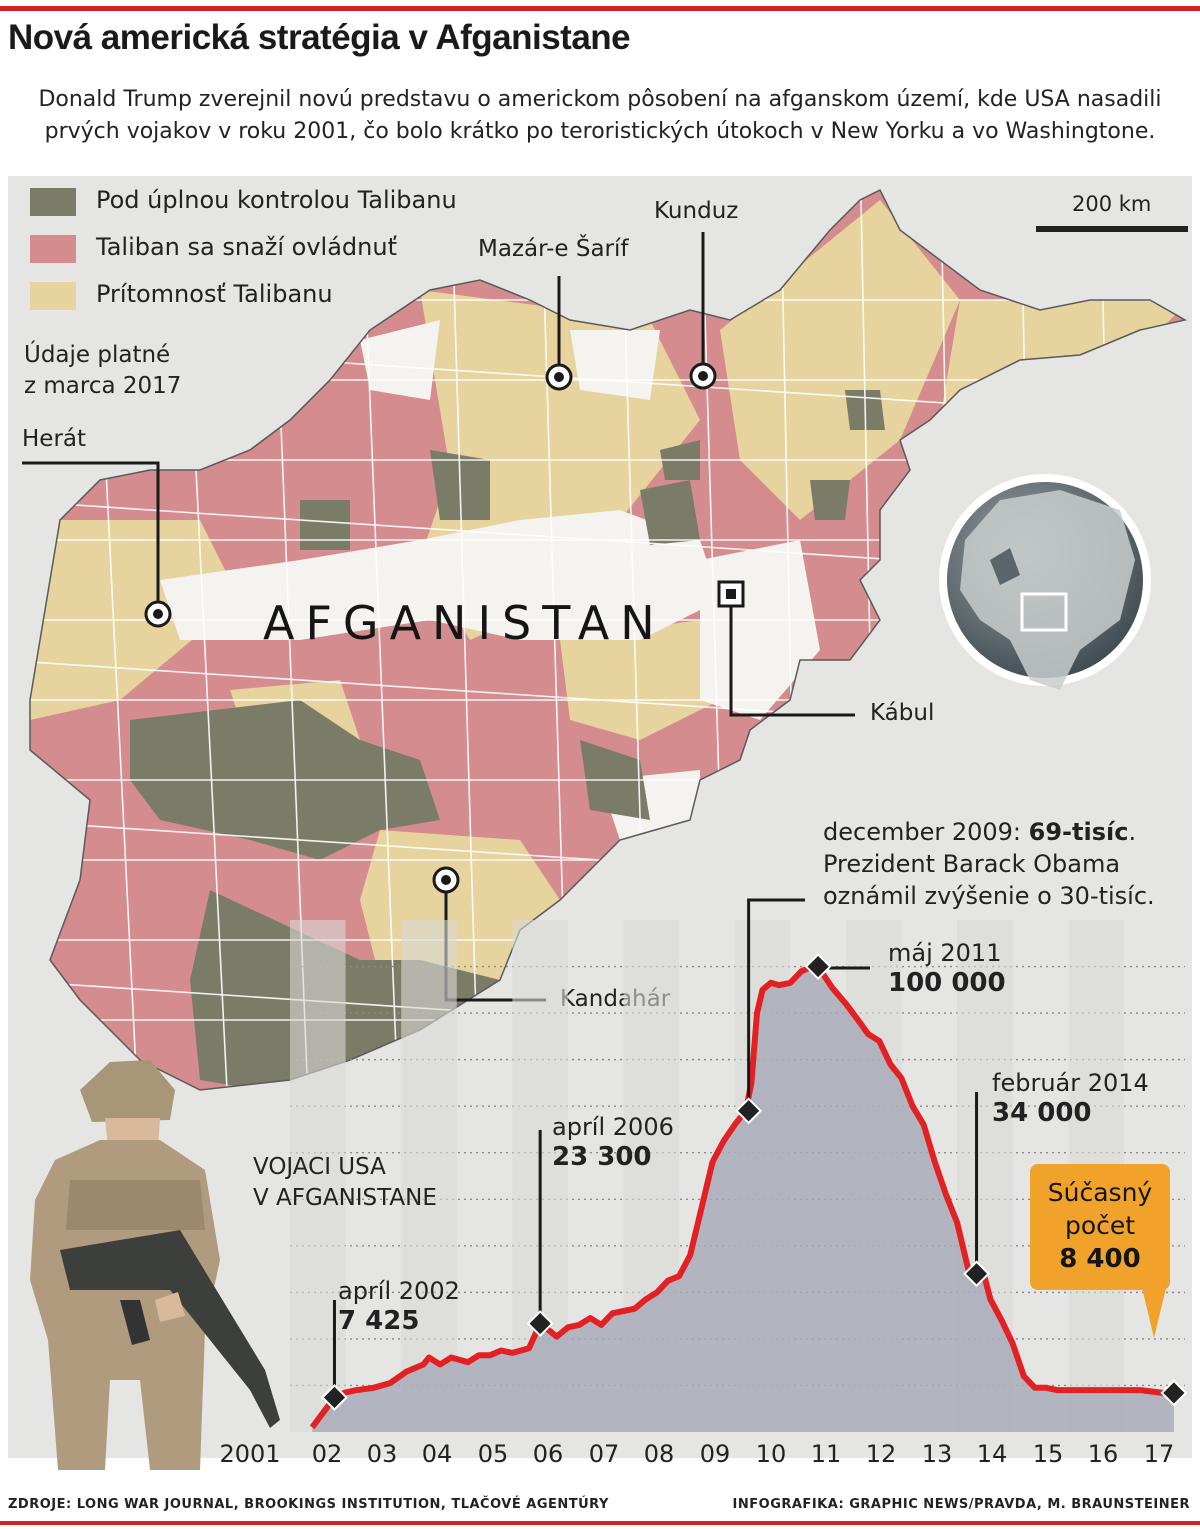 This screenshot has height=1529, width=1200. Describe the element at coordinates (124, 371) in the screenshot. I see `data-validity-note: Údaje platné z marca 2017` at that location.